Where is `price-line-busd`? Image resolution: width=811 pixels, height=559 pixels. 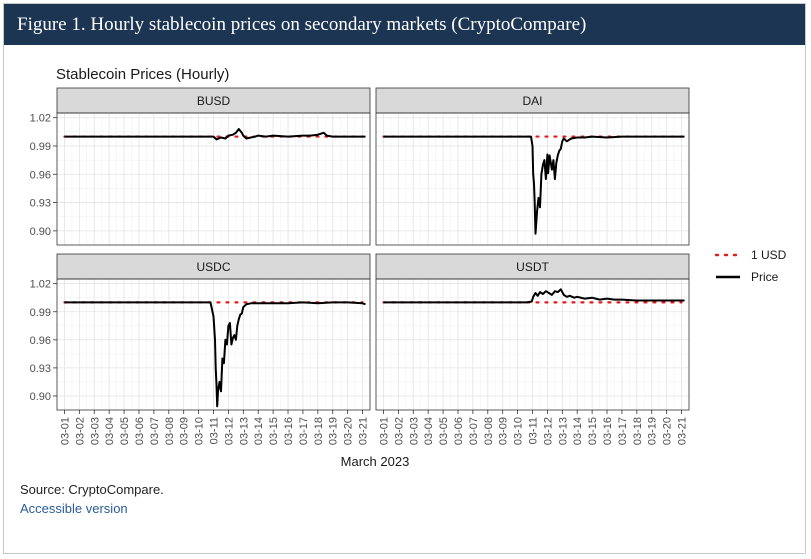
price-line-busd is located at coordinates (215, 134).